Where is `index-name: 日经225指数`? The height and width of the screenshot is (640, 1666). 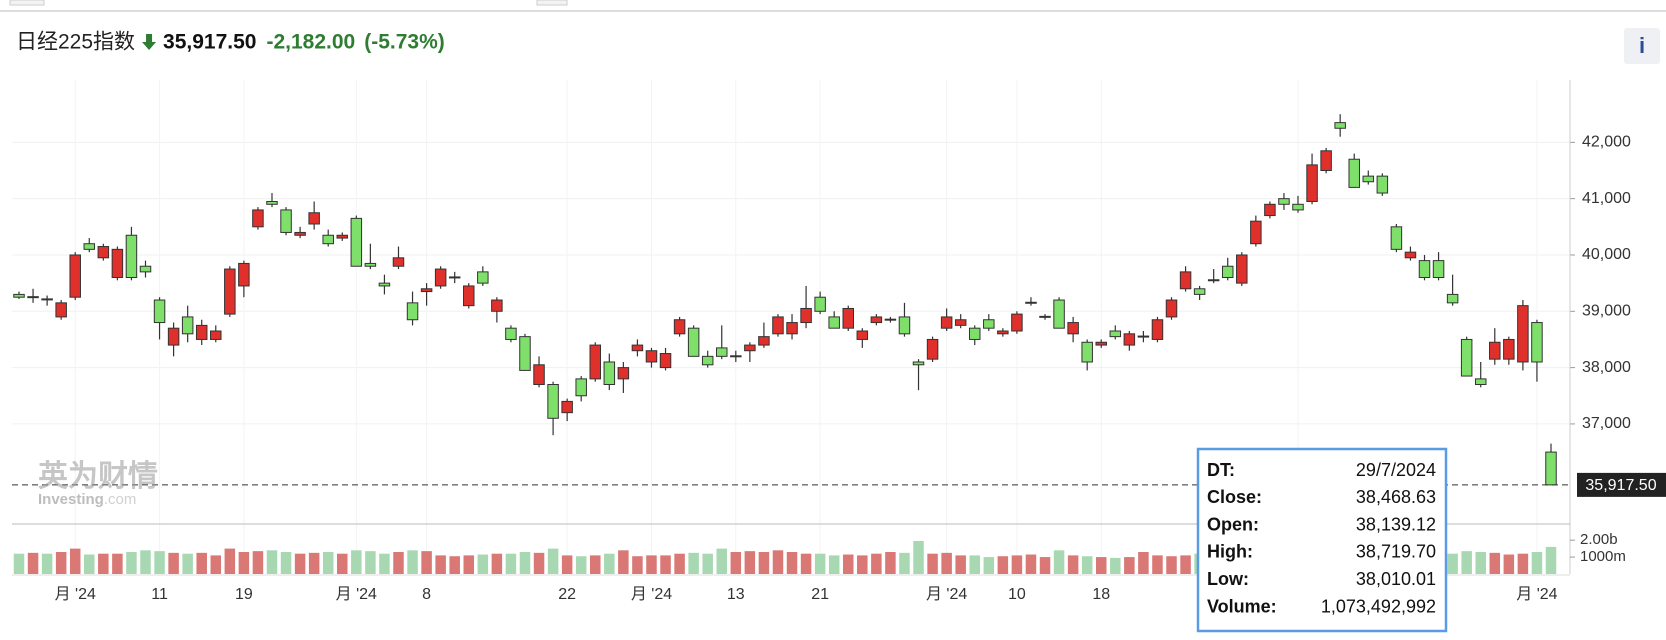 index-name: 日经225指数 is located at coordinates (75, 42).